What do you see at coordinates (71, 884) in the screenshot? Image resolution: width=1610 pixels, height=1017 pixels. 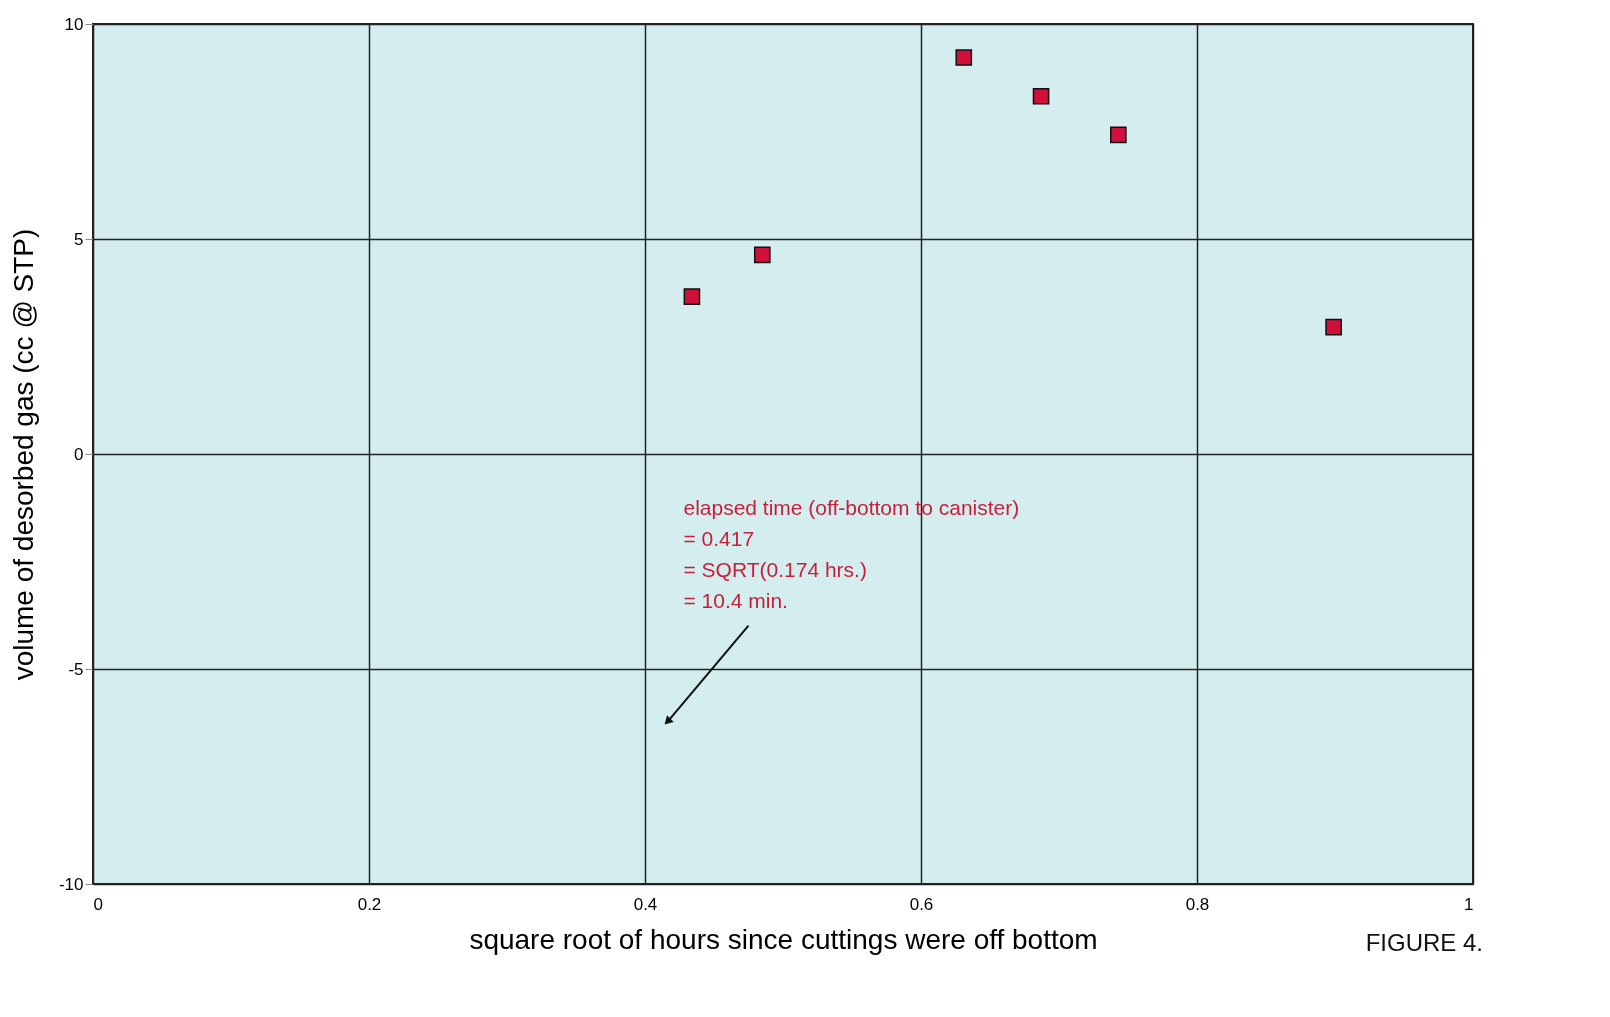 I see `y-tick-label: -10` at bounding box center [71, 884].